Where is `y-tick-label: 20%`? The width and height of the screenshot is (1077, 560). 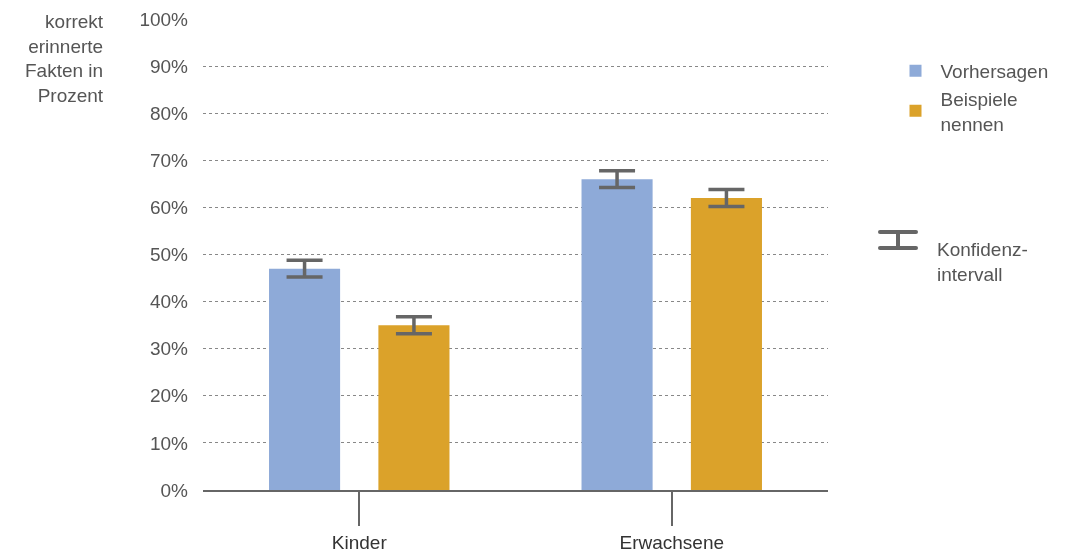 y-tick-label: 20% is located at coordinates (169, 396).